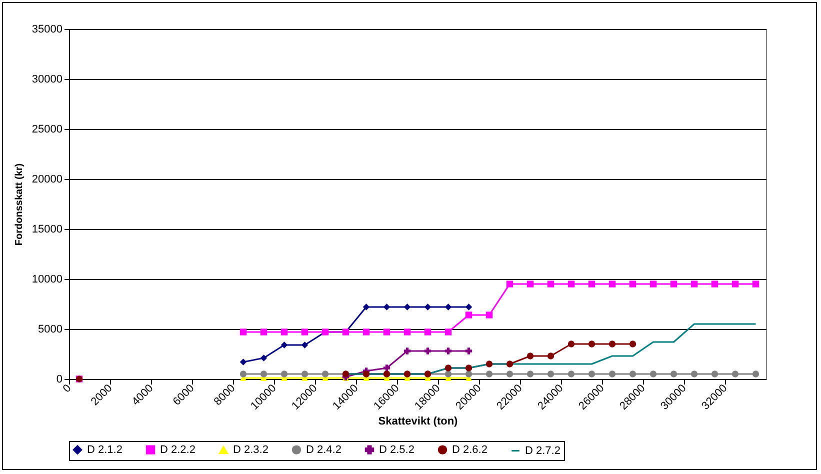 The image size is (821, 474). What do you see at coordinates (542, 450) in the screenshot?
I see `legend-label: D 2.7.2` at bounding box center [542, 450].